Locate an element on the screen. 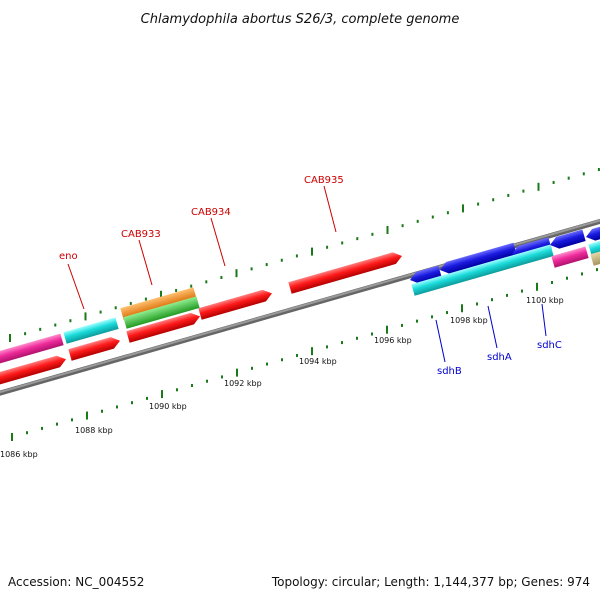  red-gene-cab934 is located at coordinates (235, 304).